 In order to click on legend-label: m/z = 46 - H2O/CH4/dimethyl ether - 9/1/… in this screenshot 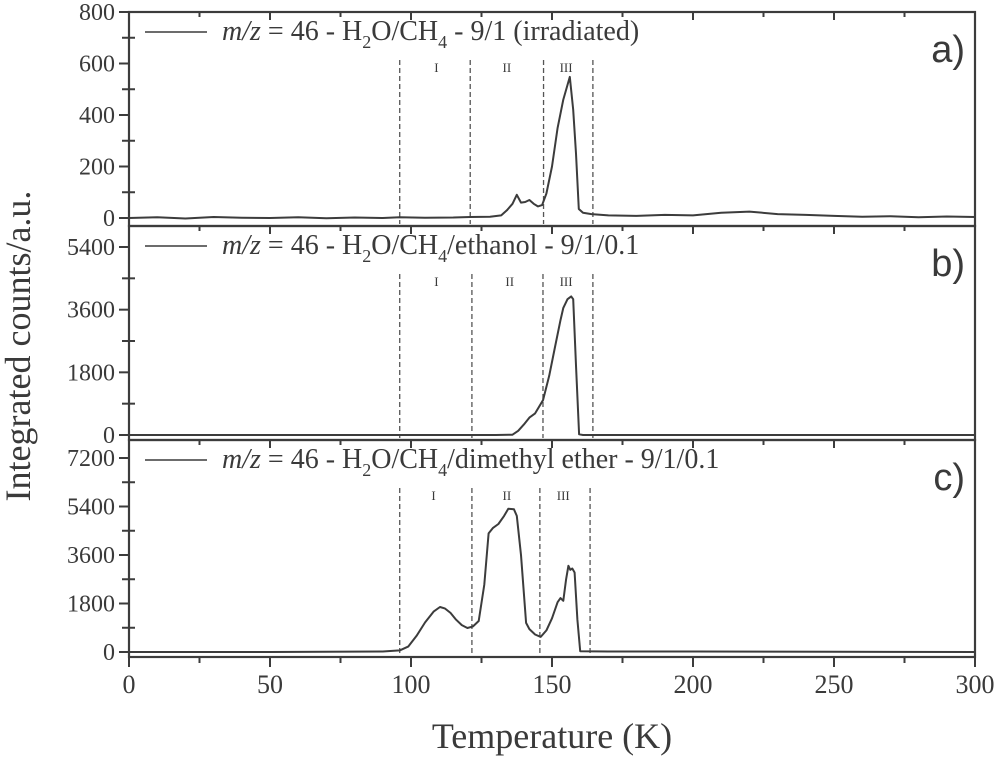, I will do `click(470, 462)`.